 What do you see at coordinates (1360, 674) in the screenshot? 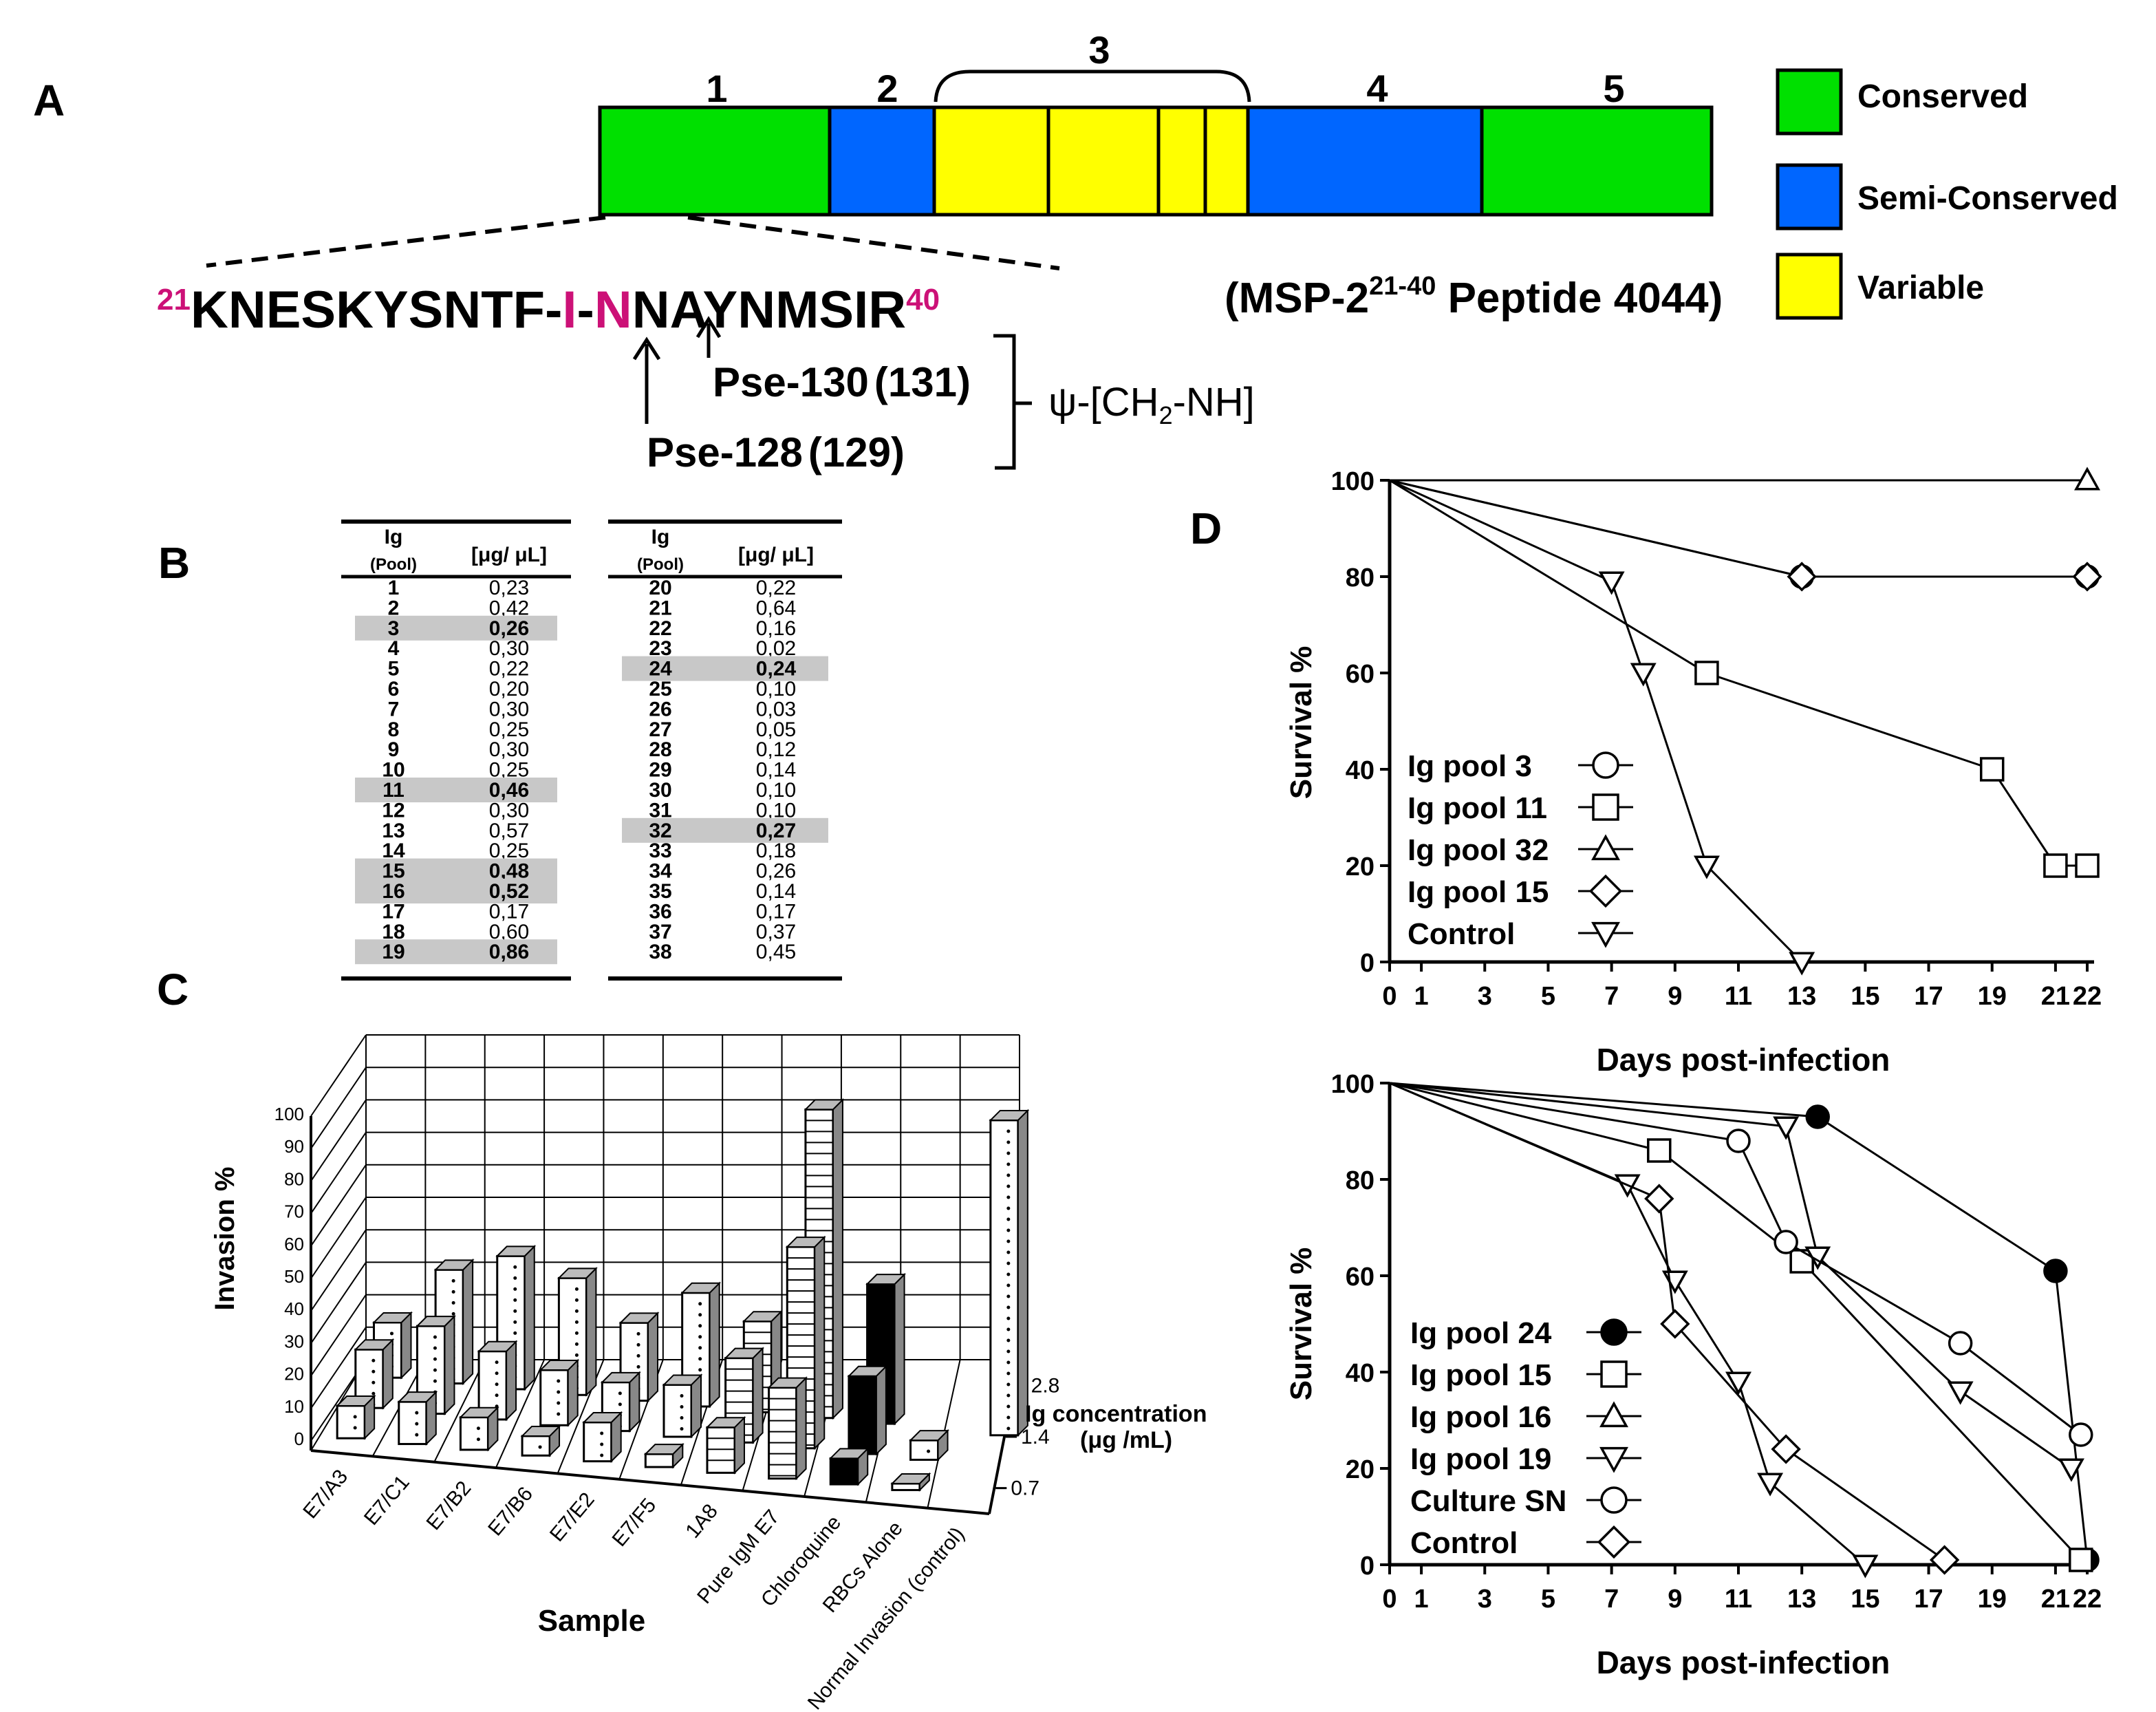
I see `d-y-tick-label: 60` at bounding box center [1360, 674].